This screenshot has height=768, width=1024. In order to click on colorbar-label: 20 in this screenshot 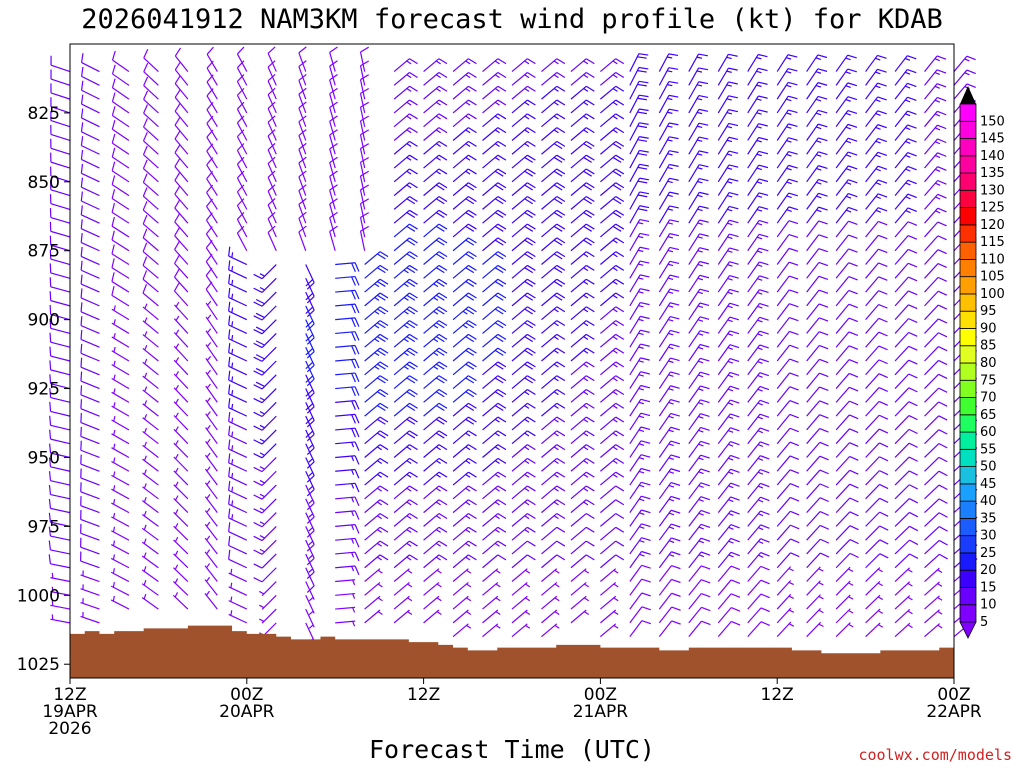, I will do `click(988, 570)`.